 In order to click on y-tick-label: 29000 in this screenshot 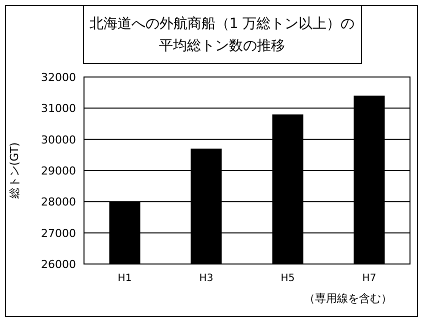, I will do `click(58, 171)`.